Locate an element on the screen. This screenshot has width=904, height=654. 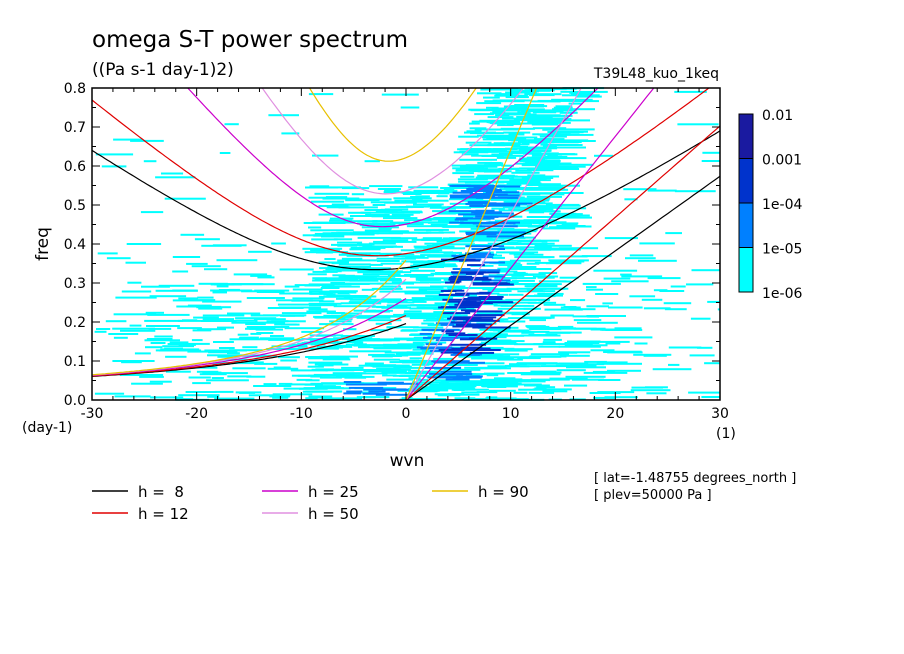
colorbar-label: 0.01 is located at coordinates (777, 116).